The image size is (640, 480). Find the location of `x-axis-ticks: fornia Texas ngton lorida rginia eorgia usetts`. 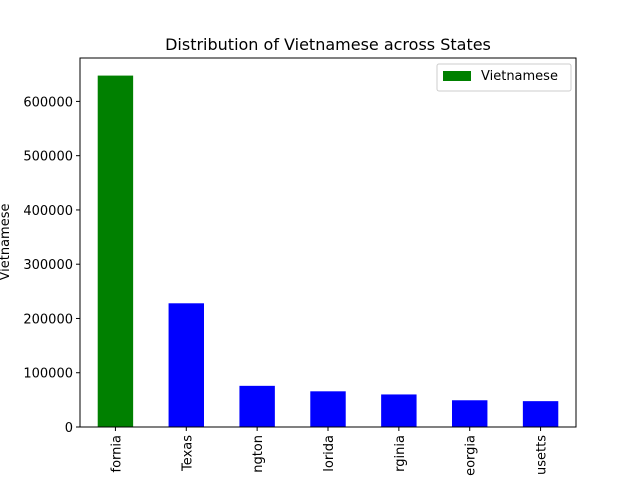

x-axis-ticks: fornia Texas ngton lorida rginia eorgia usetts is located at coordinates (329, 451).